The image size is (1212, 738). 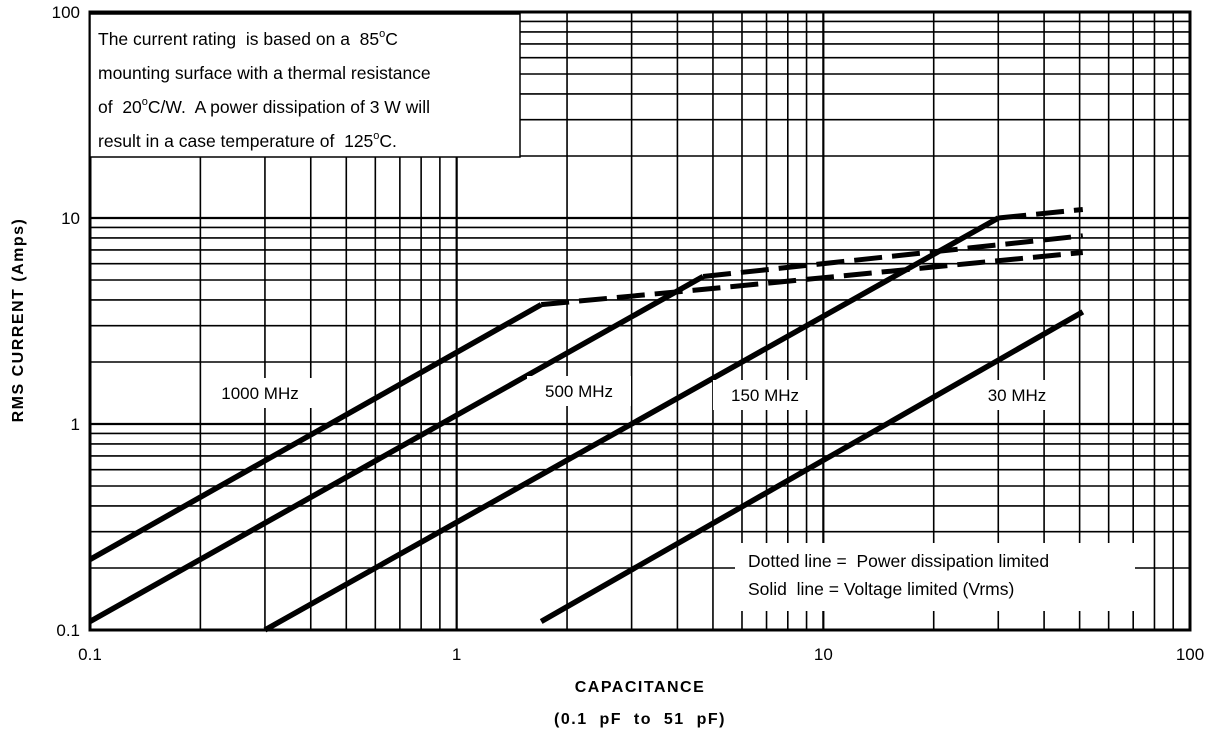 What do you see at coordinates (631, 393) in the screenshot?
I see `curve-labels: 1000 MHz 500 MHz 150 MHz 30 MHz` at bounding box center [631, 393].